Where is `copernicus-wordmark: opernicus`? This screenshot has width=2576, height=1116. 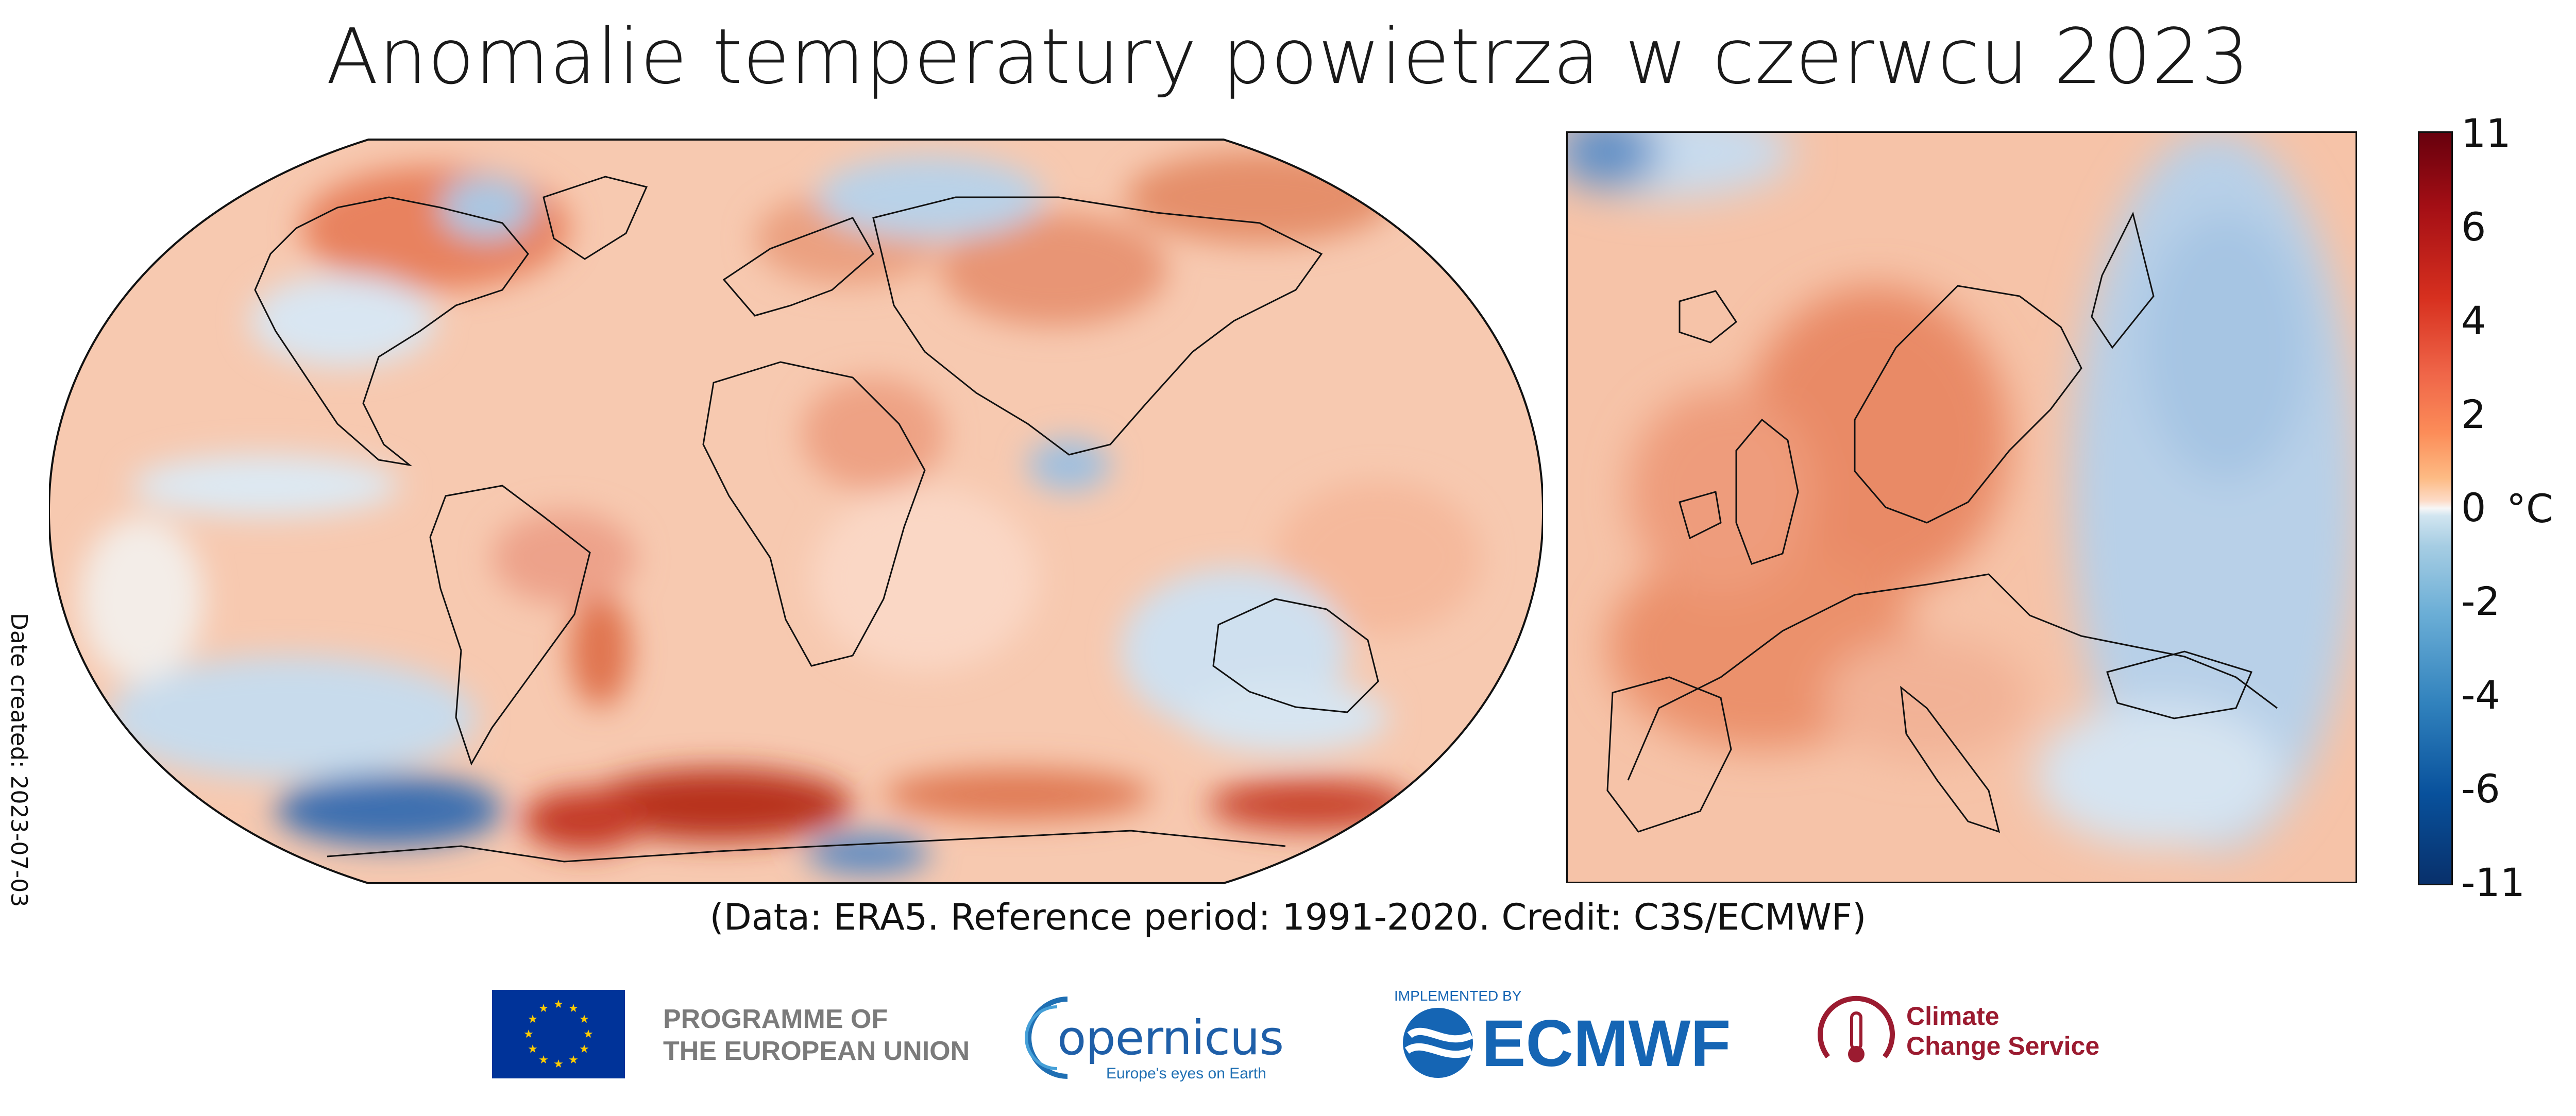 copernicus-wordmark: opernicus is located at coordinates (1170, 1038).